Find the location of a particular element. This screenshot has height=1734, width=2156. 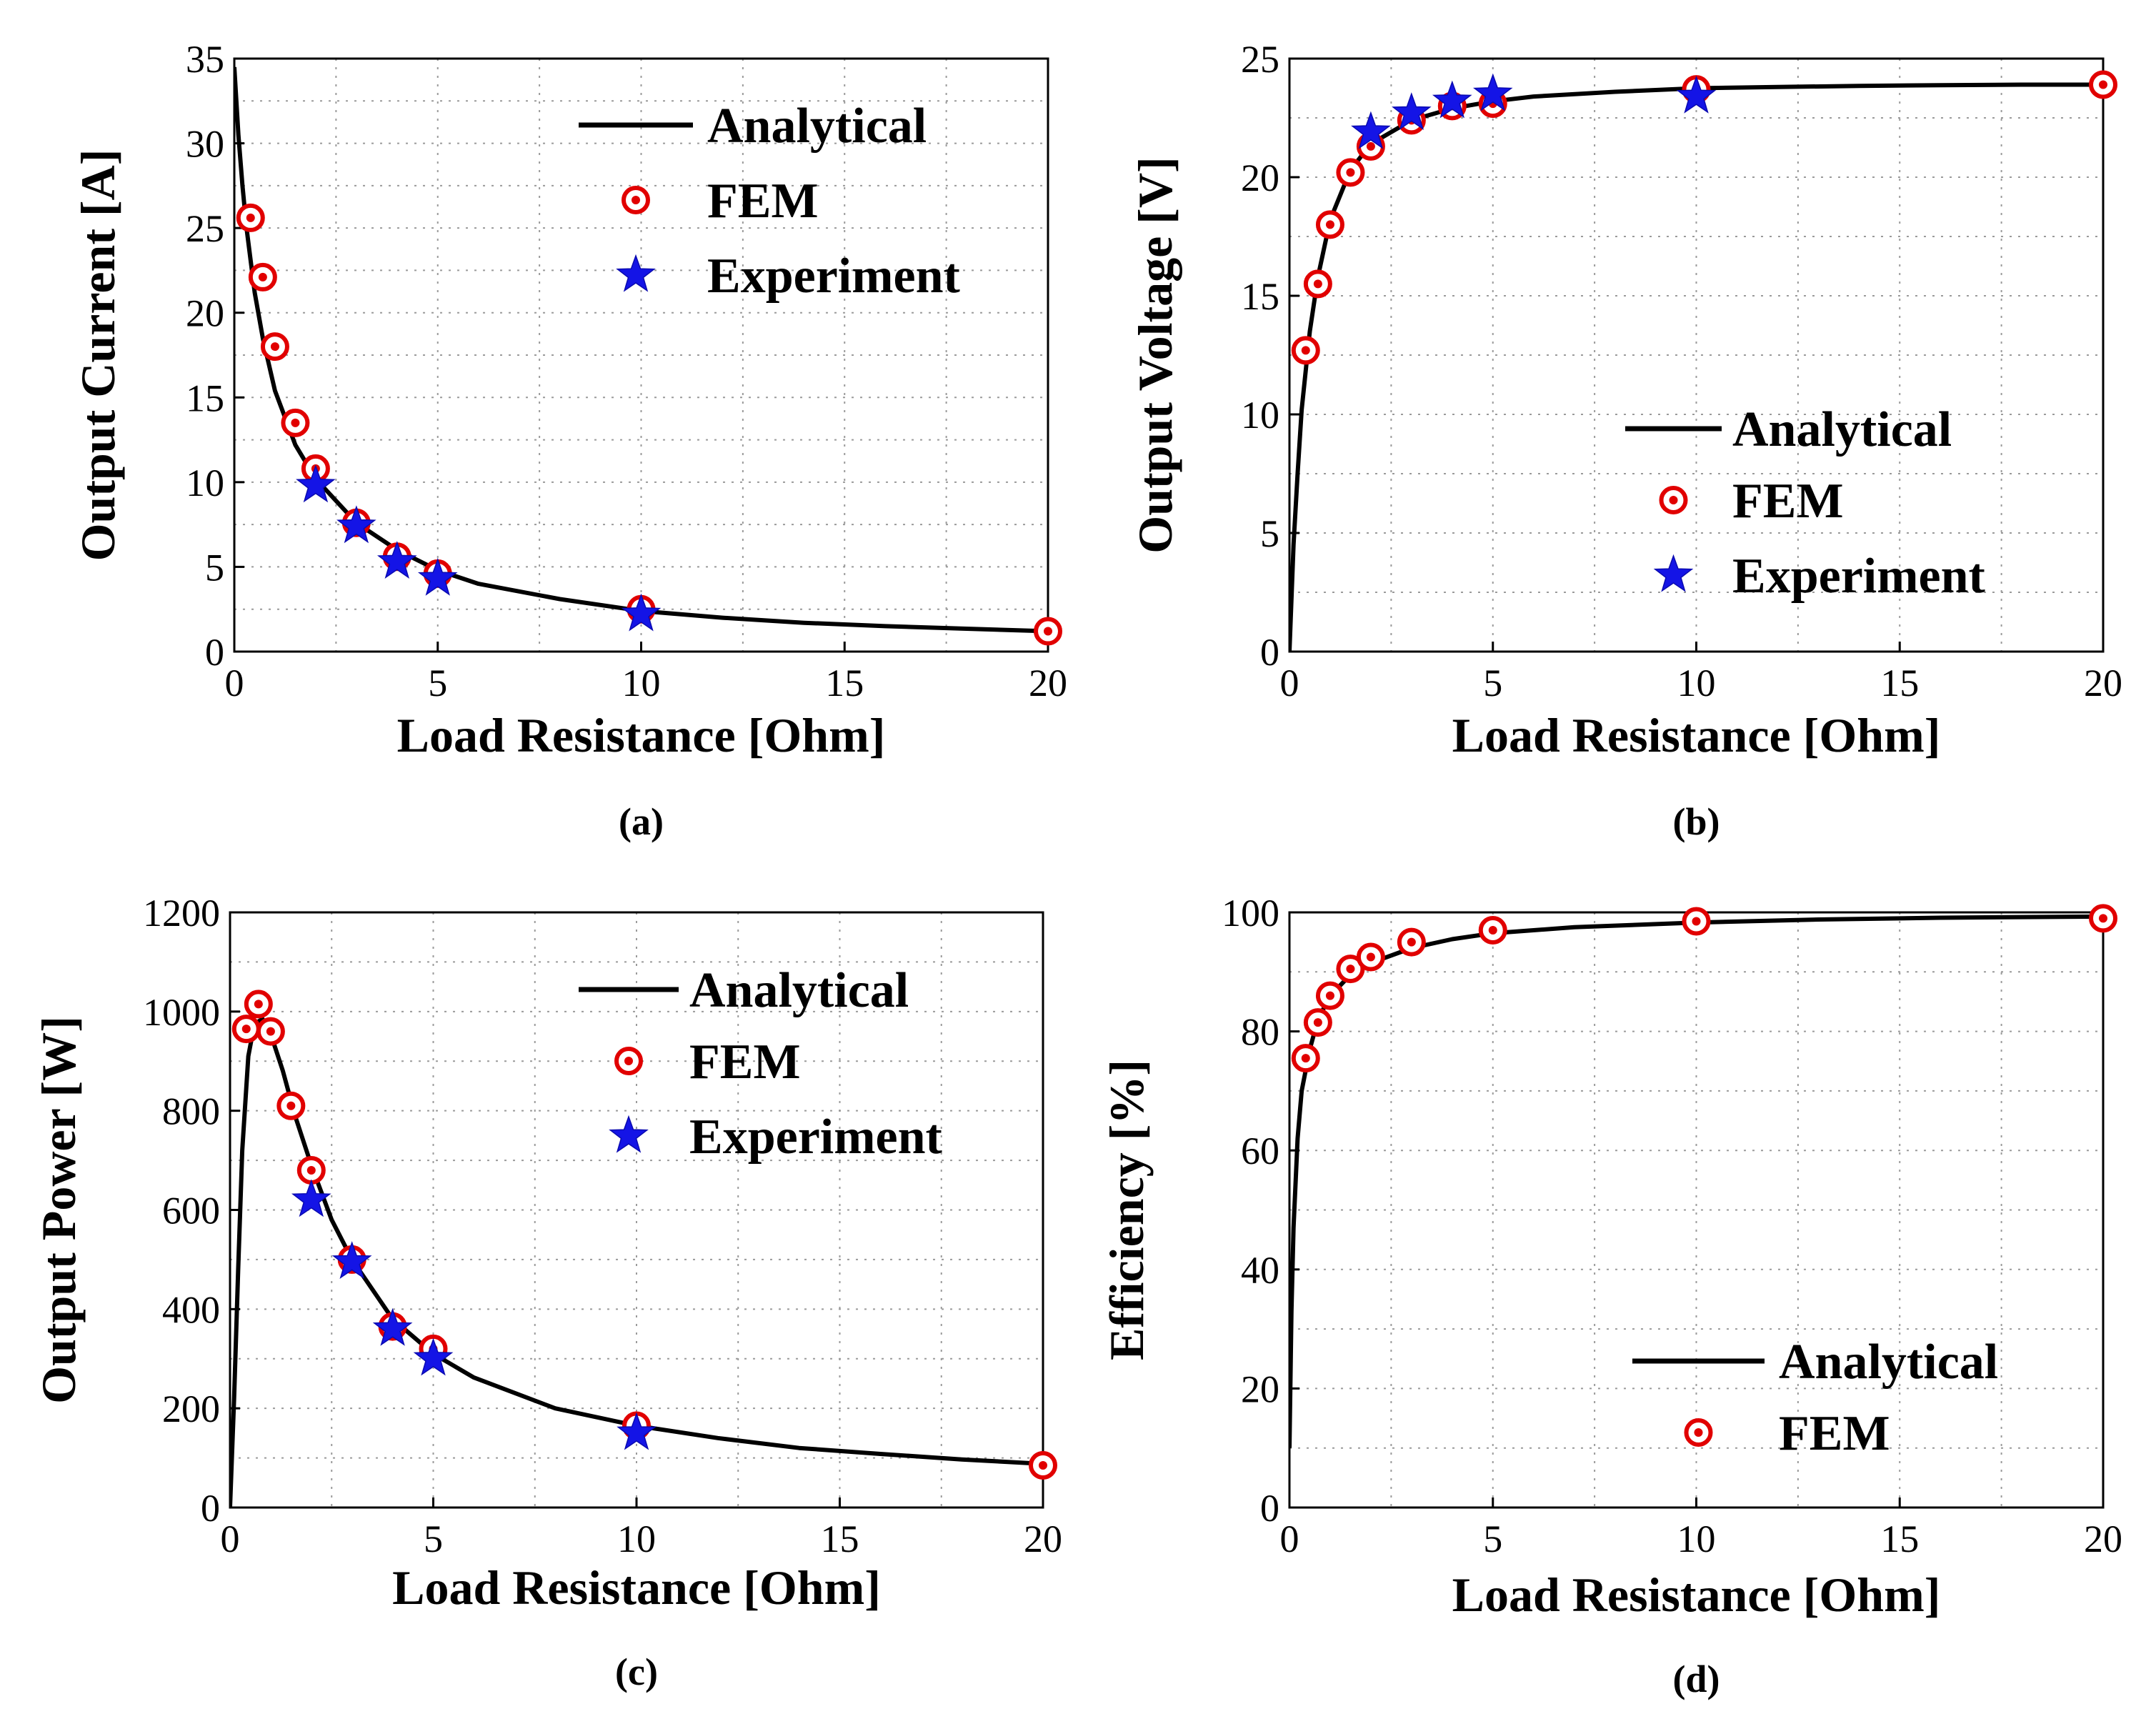

y-tick-label: 80 is located at coordinates (1260, 1032).